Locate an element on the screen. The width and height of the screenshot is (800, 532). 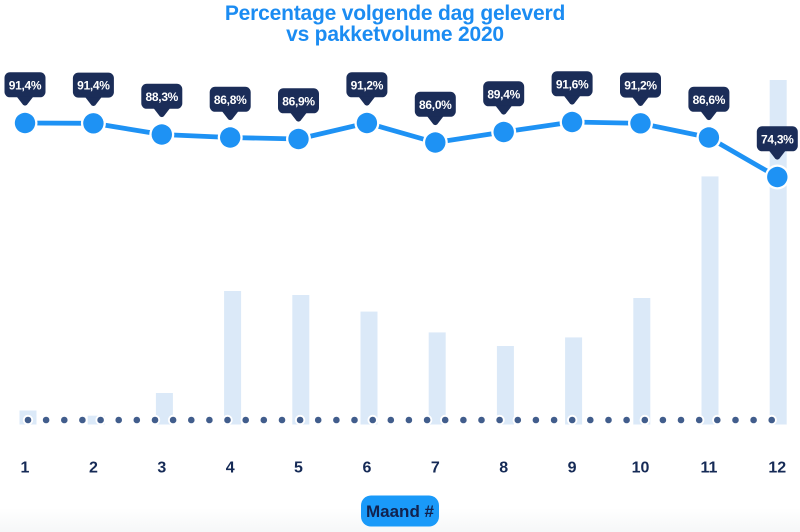
svg-text: 10 is located at coordinates (641, 468).